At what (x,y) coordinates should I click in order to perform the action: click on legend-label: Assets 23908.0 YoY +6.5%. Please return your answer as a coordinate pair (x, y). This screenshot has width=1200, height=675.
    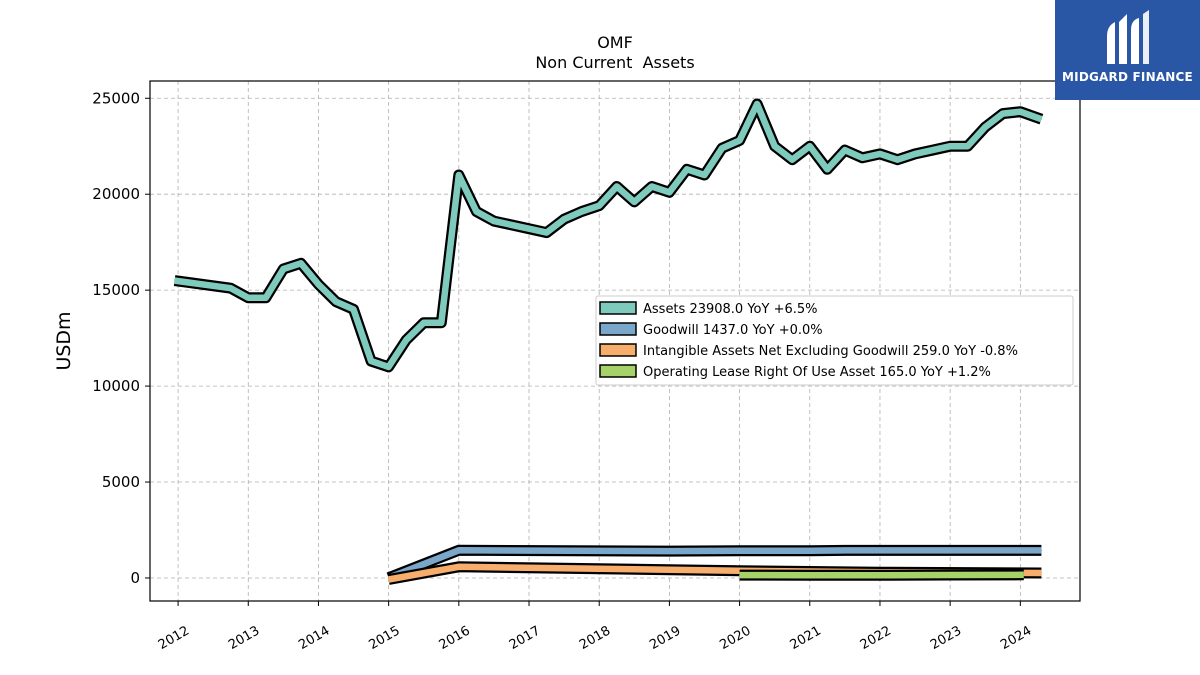
    Looking at the image, I should click on (730, 309).